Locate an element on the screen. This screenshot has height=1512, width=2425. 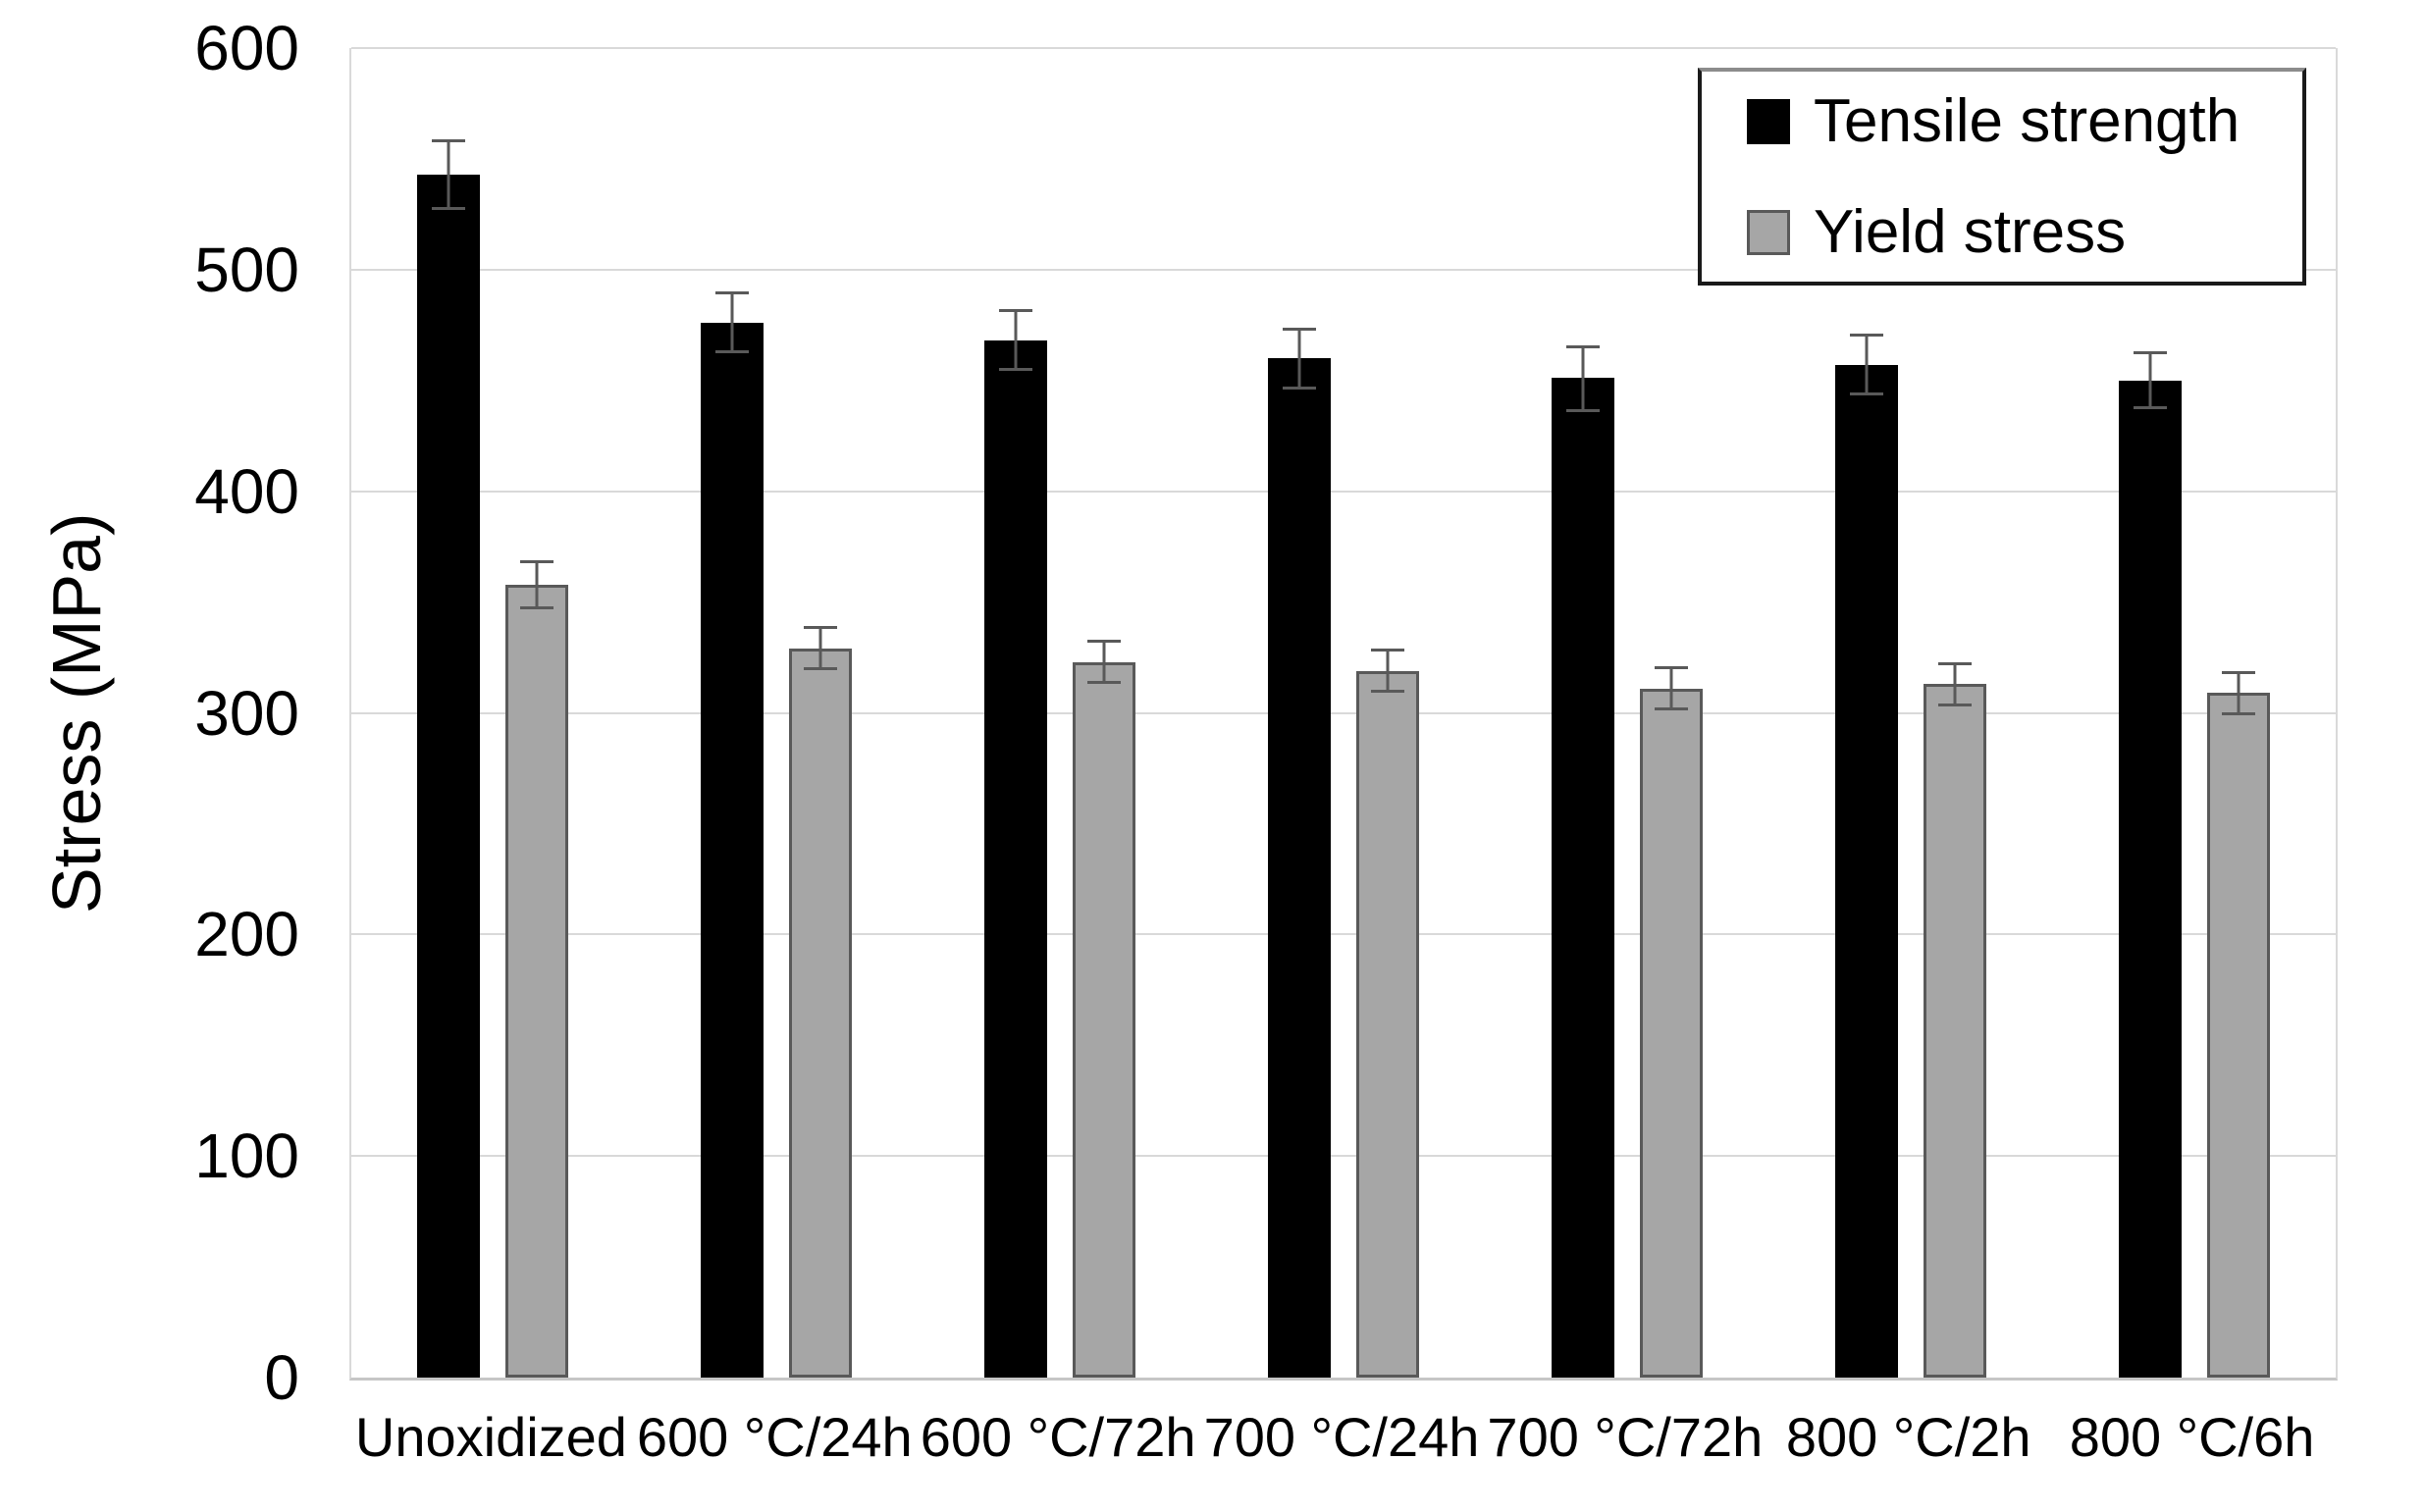
y-tick-label-200: 200 is located at coordinates (246, 934).